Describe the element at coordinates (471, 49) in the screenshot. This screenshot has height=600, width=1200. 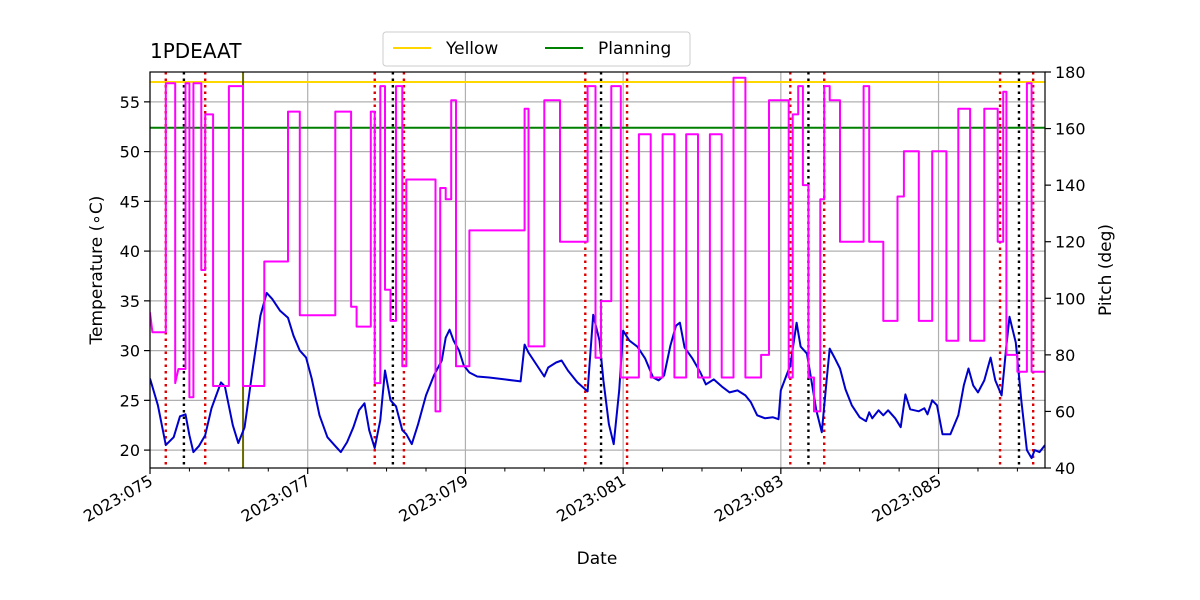
I see `legend-yellow-label: Yellow` at that location.